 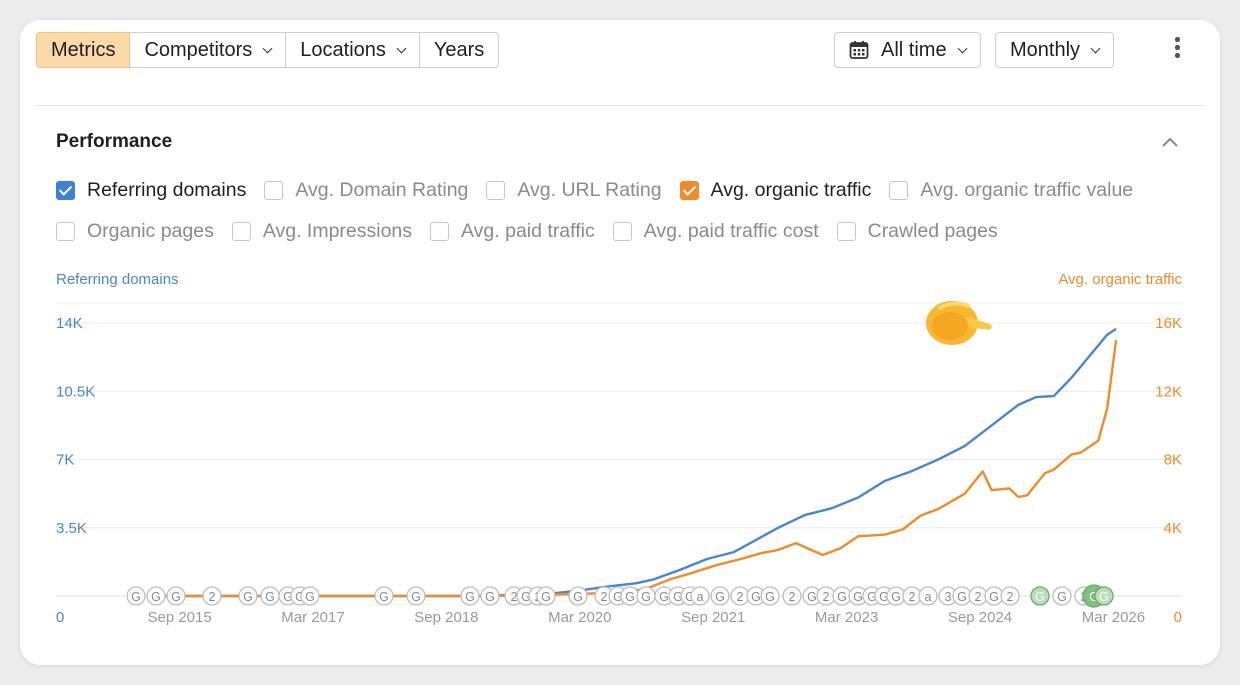 What do you see at coordinates (713, 617) in the screenshot?
I see `x-tick-label: Sep 2021` at bounding box center [713, 617].